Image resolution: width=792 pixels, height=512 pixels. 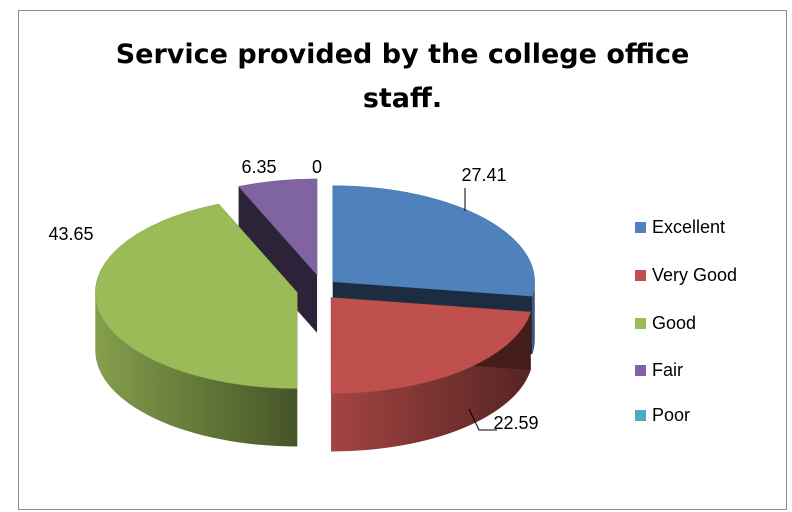 What do you see at coordinates (258, 167) in the screenshot?
I see `data-label-fair: 6.35` at bounding box center [258, 167].